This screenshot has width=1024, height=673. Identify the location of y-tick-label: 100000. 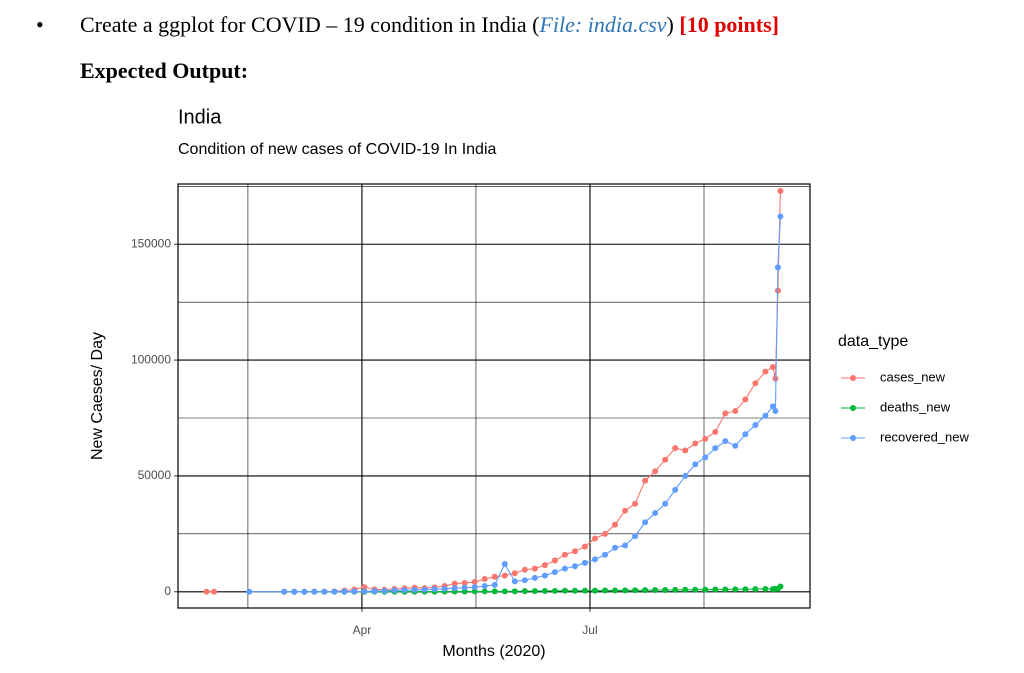
(151, 359).